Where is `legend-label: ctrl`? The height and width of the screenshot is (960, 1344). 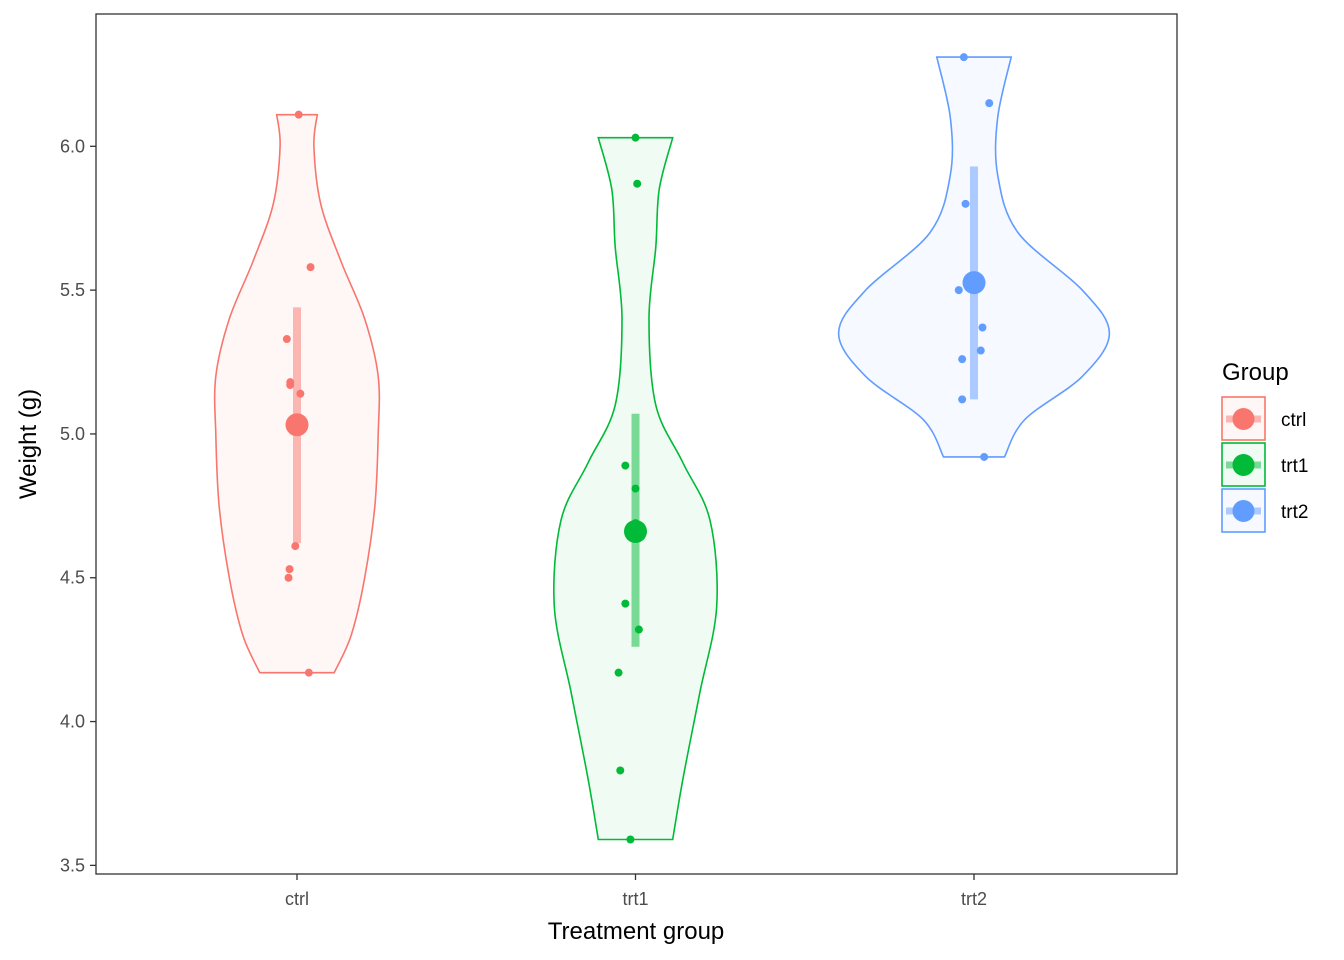
legend-label: ctrl is located at coordinates (1293, 420).